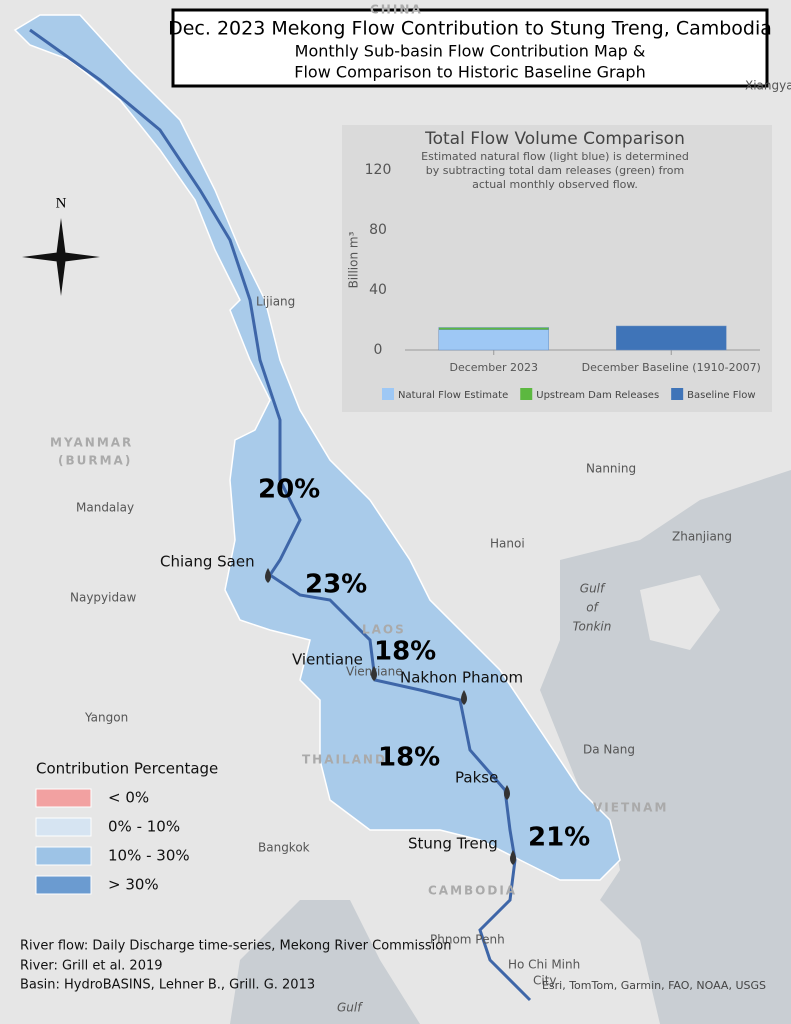 The width and height of the screenshot is (791, 1024). I want to click on legend-label: < 0%, so click(128, 798).